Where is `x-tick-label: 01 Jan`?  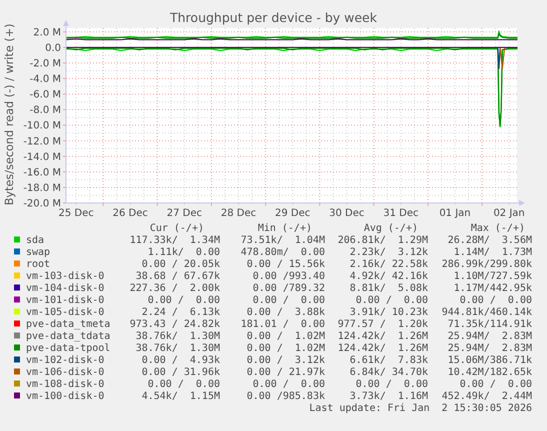
x-tick-label: 01 Jan is located at coordinates (455, 213).